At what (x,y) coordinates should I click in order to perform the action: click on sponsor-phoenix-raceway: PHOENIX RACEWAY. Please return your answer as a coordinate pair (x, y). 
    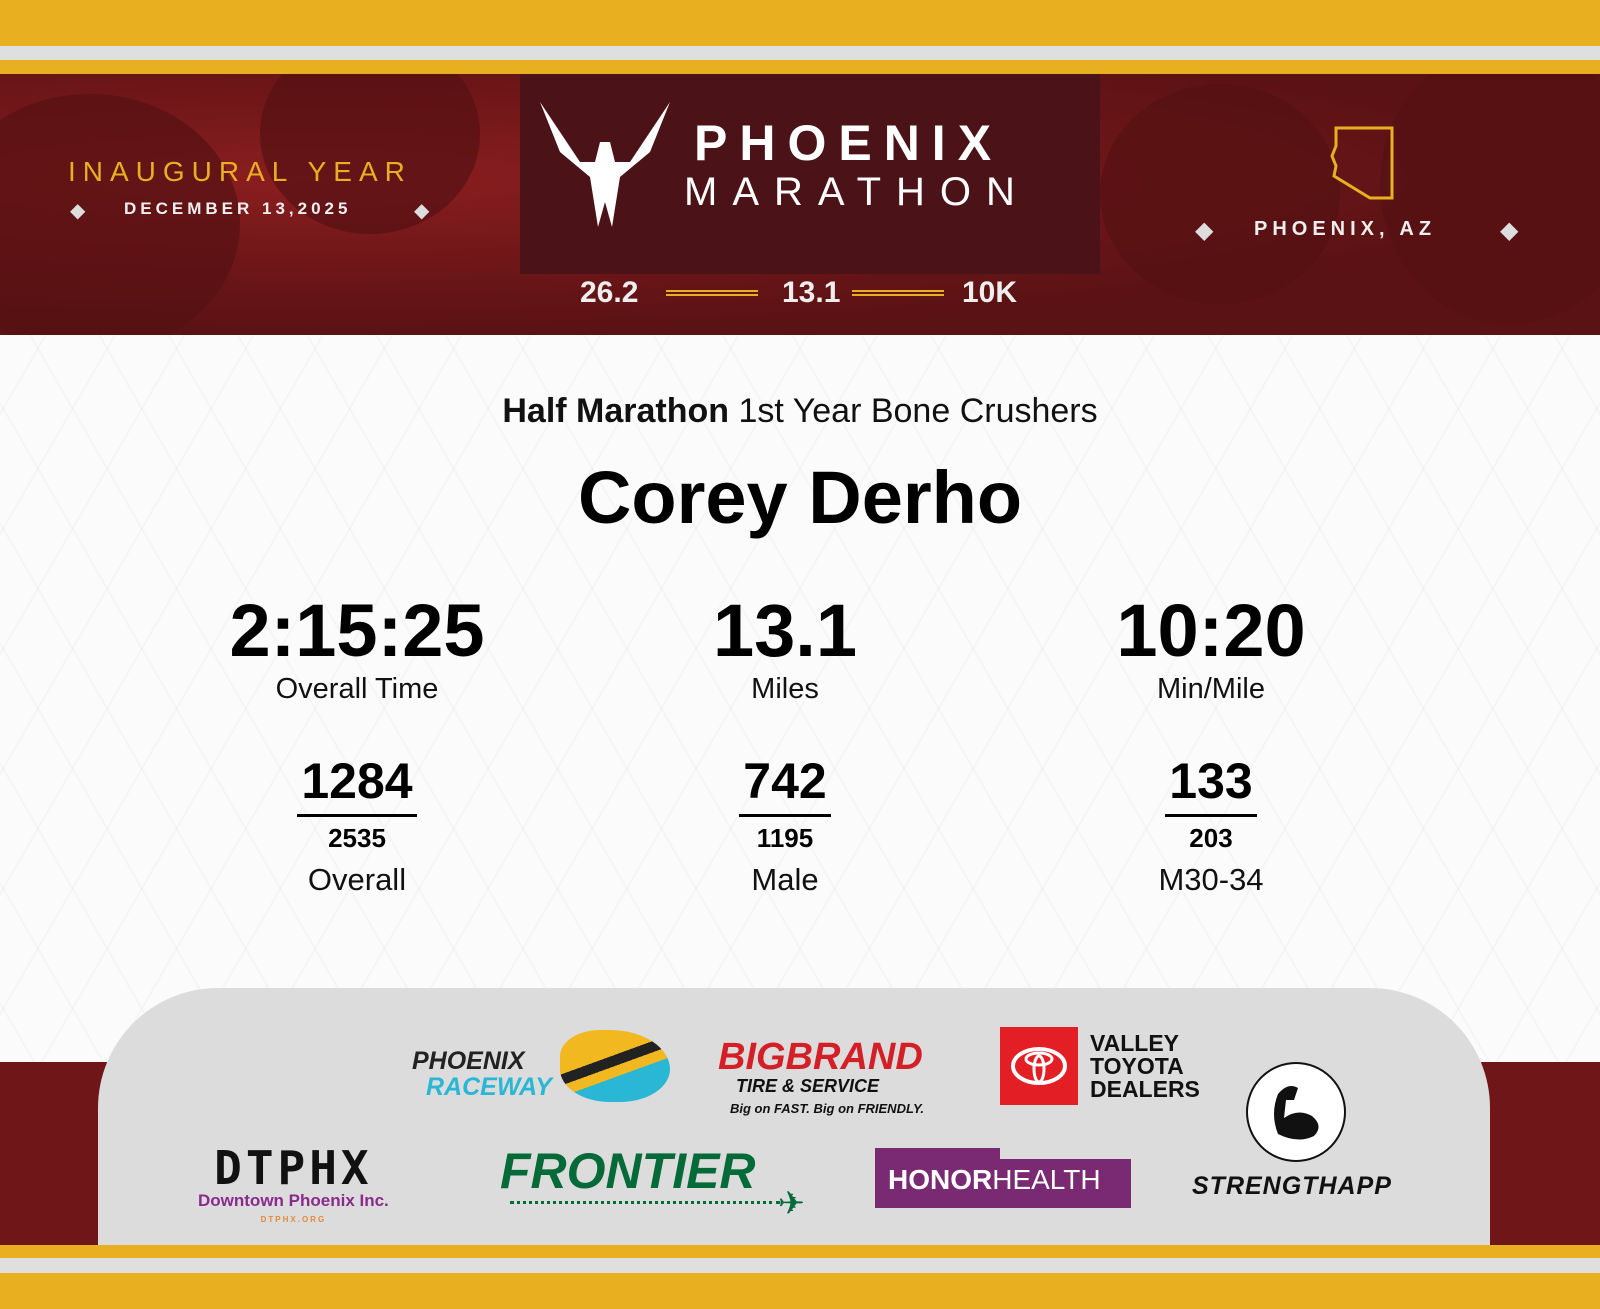
    Looking at the image, I should click on (482, 1074).